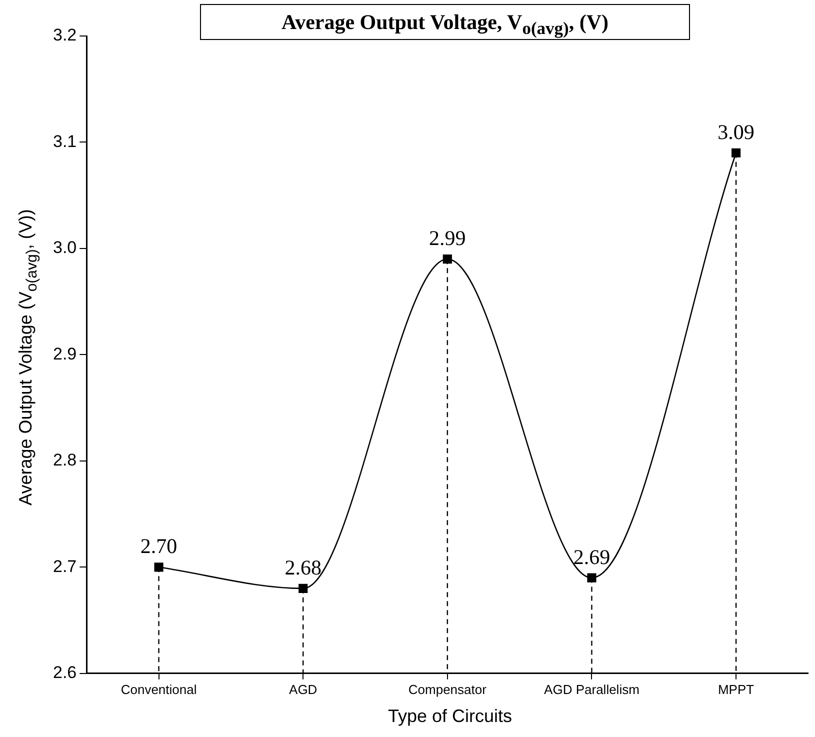 Image resolution: width=815 pixels, height=737 pixels. What do you see at coordinates (64, 141) in the screenshot?
I see `y-tick-label: 3.1` at bounding box center [64, 141].